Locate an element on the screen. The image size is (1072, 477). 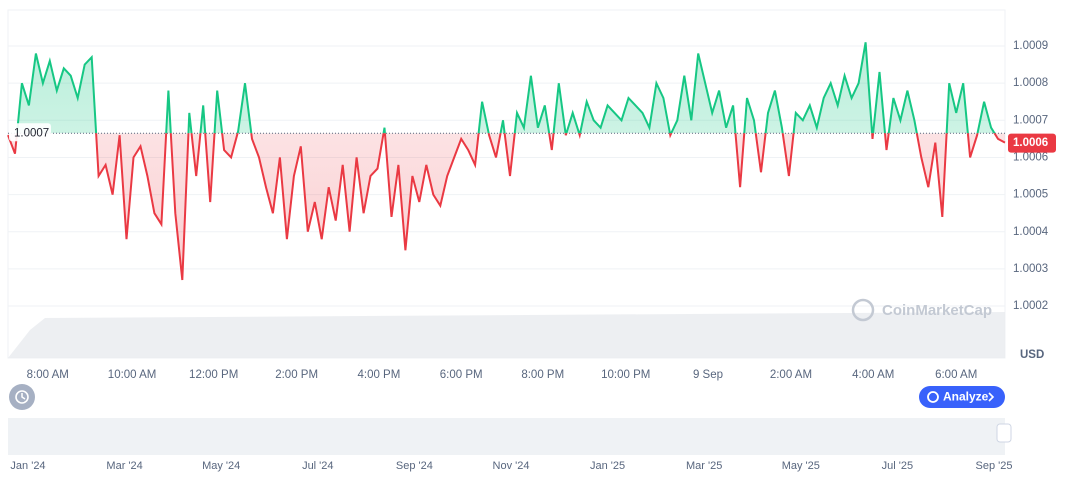
y-tick-label: 1.0008 is located at coordinates (1030, 83).